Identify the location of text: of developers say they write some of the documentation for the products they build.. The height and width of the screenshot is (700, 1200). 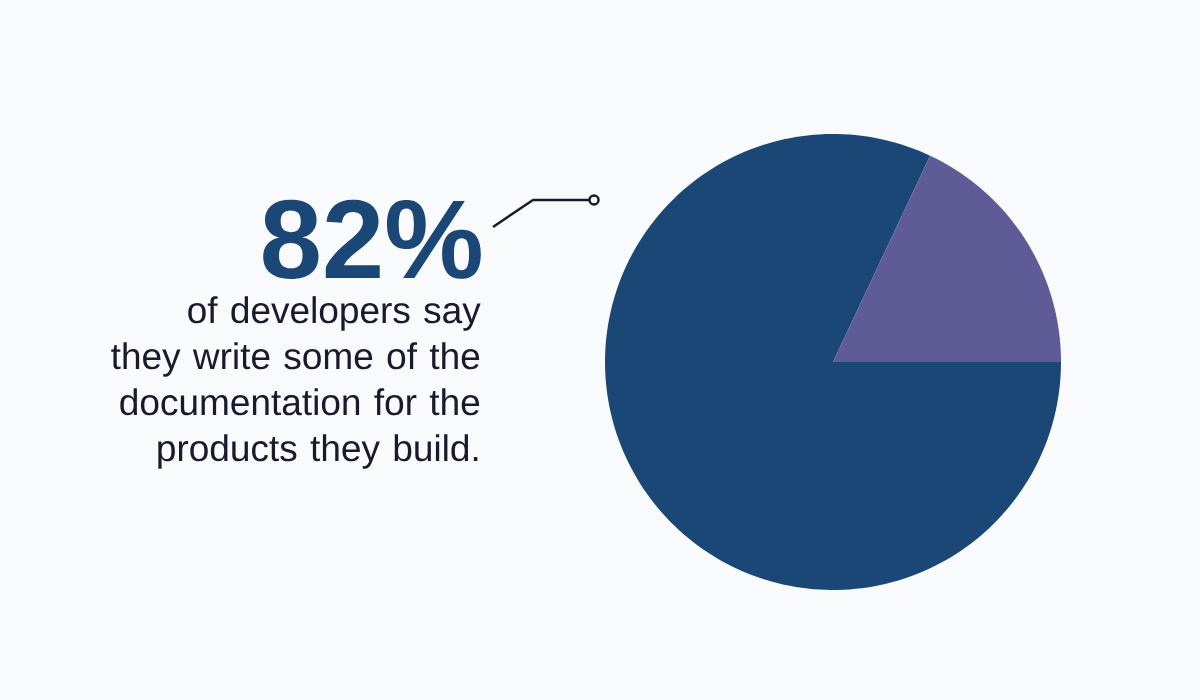
(296, 382).